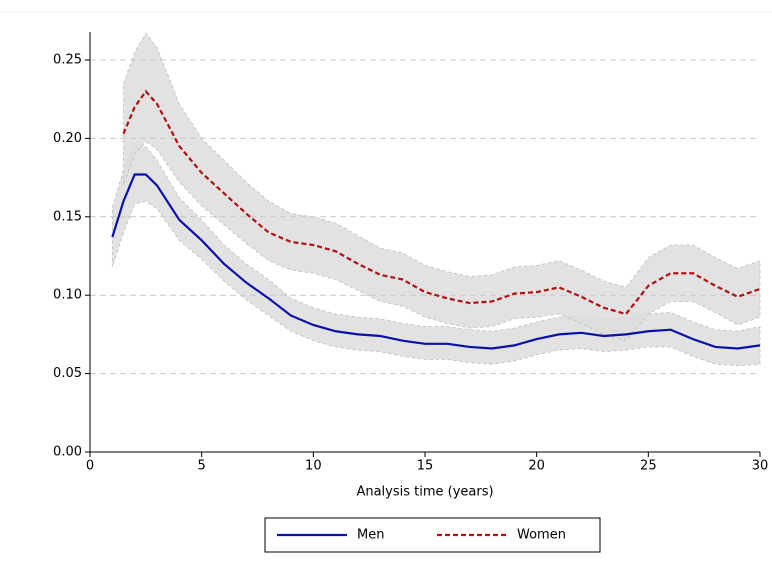 This screenshot has height=572, width=772. Describe the element at coordinates (67, 60) in the screenshot. I see `y-tick-label: 0.25` at that location.